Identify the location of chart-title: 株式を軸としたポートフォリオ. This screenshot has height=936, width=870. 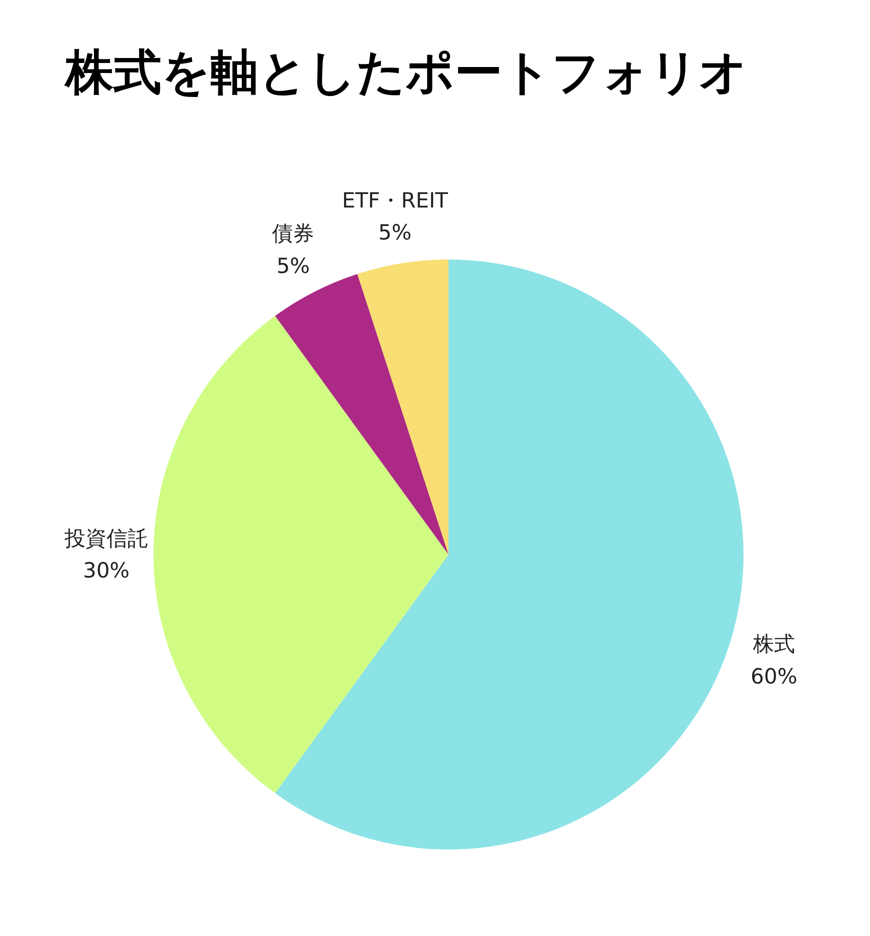
(406, 72).